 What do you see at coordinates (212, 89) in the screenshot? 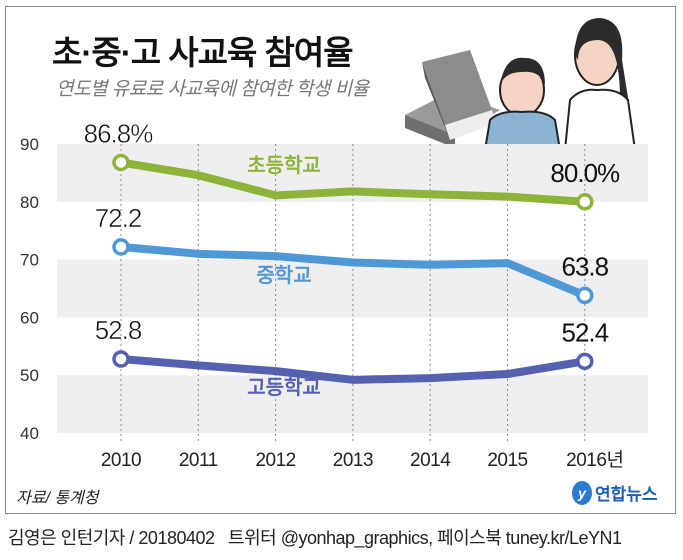
I see `page-subtitle: 연도별 유료로 사교육에 참여한 학생 비율` at bounding box center [212, 89].